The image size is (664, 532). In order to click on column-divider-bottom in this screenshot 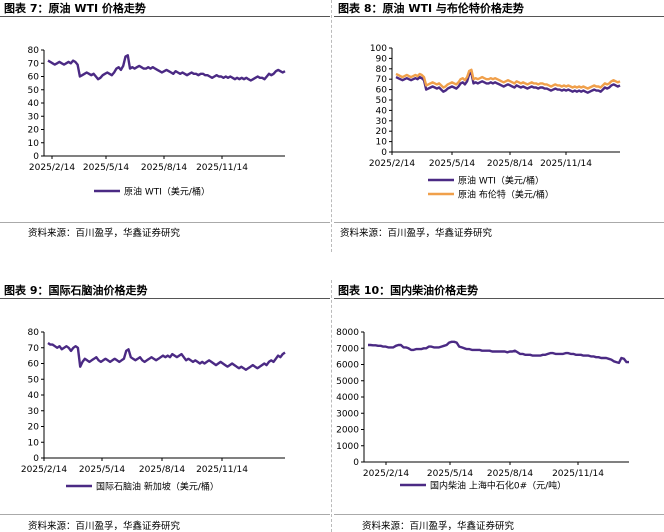, I will do `click(331, 406)`.